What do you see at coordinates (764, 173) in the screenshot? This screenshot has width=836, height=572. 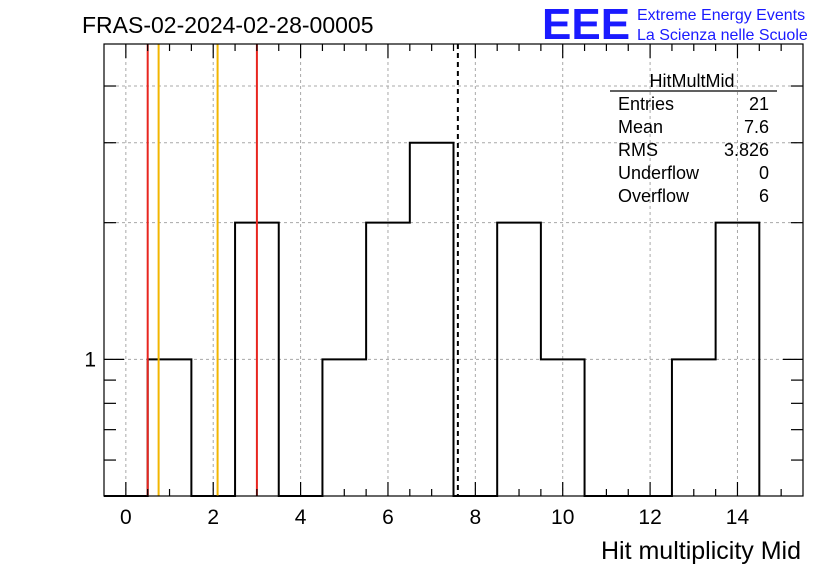 I see `stats-row-value: 0` at bounding box center [764, 173].